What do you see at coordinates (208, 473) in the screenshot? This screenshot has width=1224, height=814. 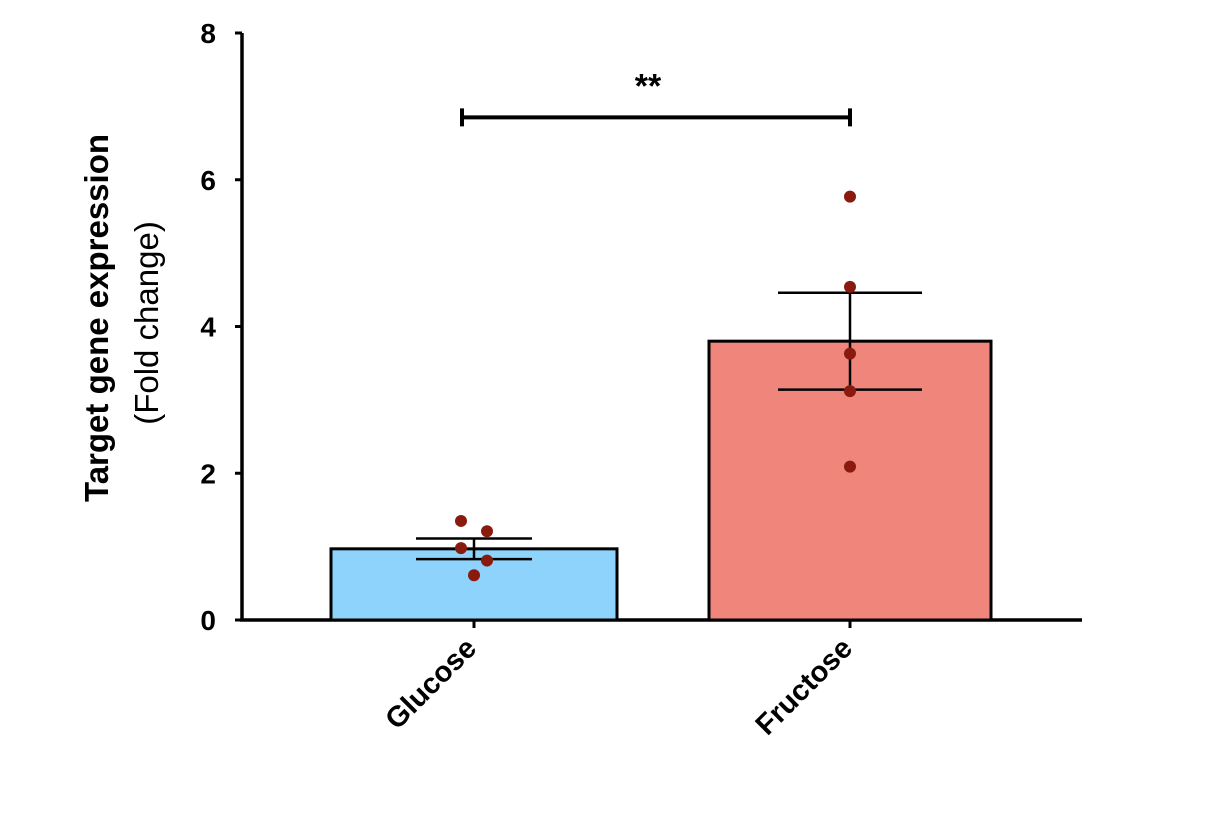 I see `y-tick-label: 2` at bounding box center [208, 473].